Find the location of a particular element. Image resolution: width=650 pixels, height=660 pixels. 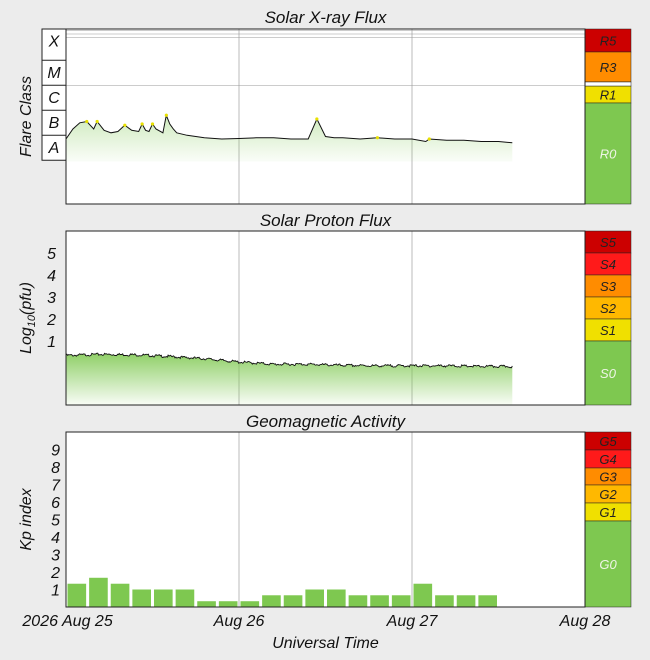

g-scale-label: G0 is located at coordinates (608, 564).